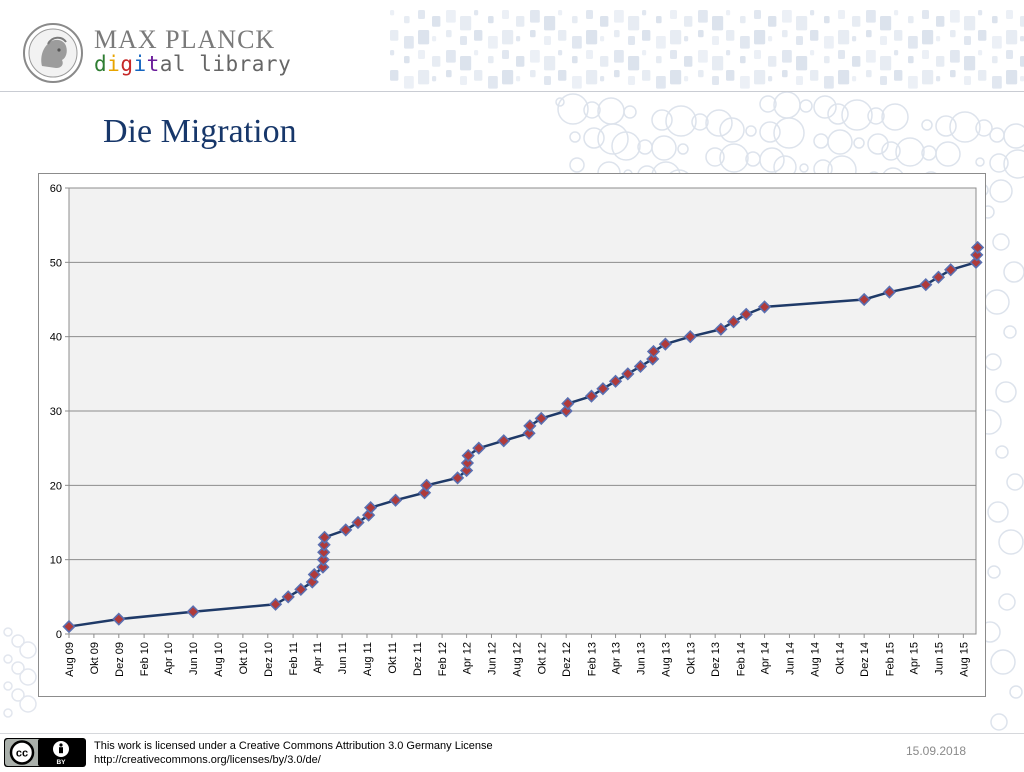 This screenshot has height=772, width=1024. What do you see at coordinates (641, 658) in the screenshot?
I see `x-tick-label: Jun 13` at bounding box center [641, 658].